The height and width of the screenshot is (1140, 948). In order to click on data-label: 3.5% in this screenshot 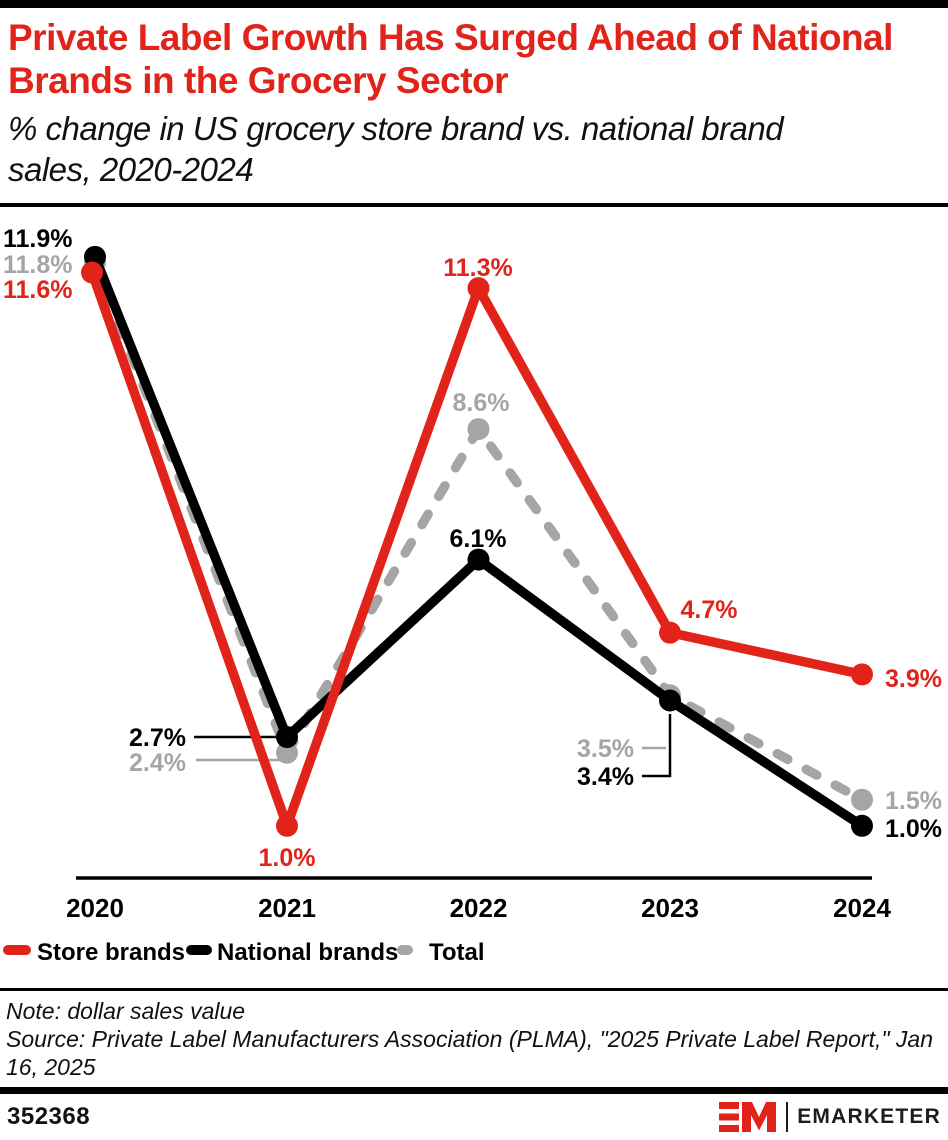, I will do `click(605, 749)`.